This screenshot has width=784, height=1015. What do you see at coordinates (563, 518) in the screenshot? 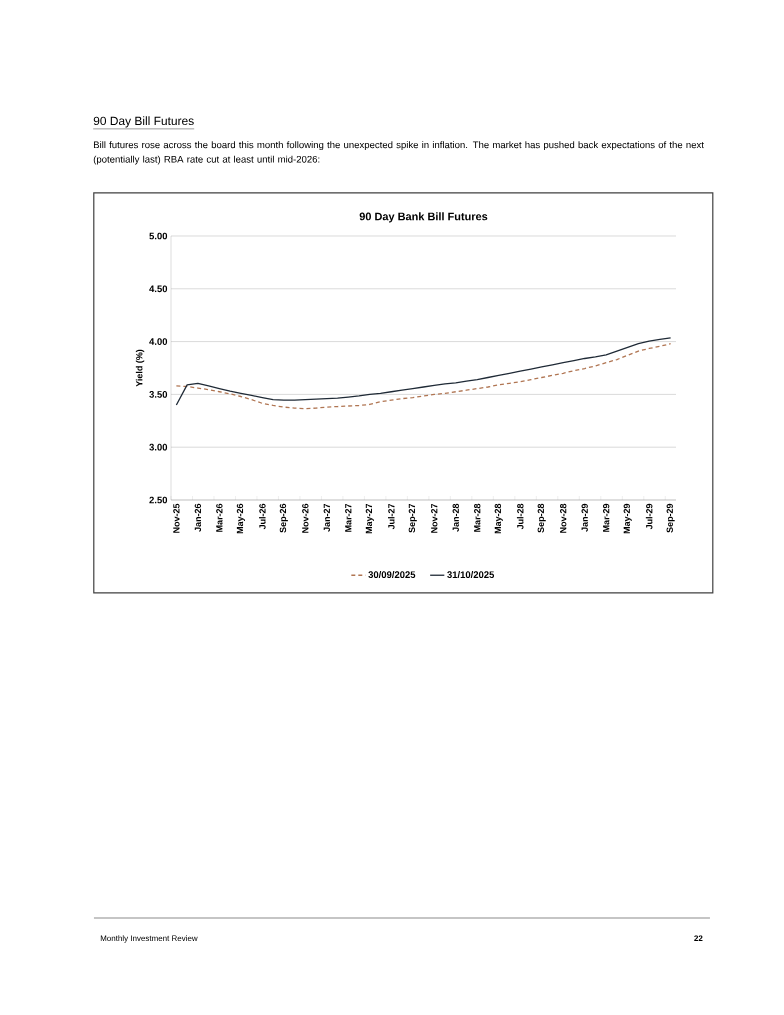
I see `x-tick-label: Nov-28` at bounding box center [563, 518].